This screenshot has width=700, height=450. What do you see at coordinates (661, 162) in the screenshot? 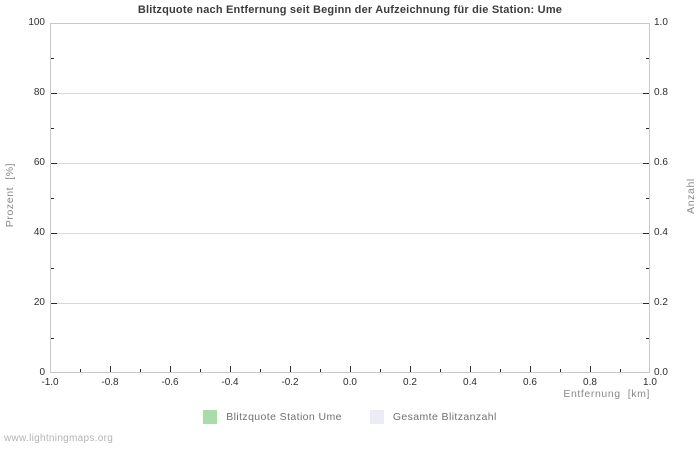
I see `y-right-tick-label: 0.6` at bounding box center [661, 162].